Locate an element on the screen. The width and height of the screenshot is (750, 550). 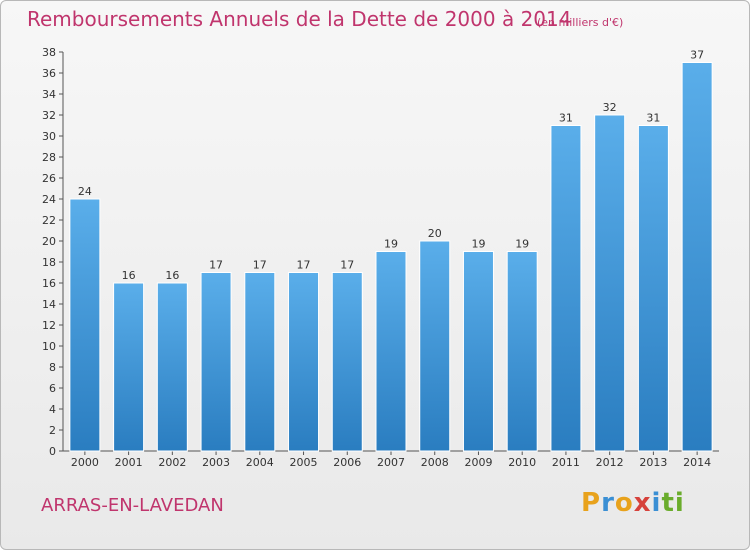
x-tick-label: 2009 is located at coordinates (478, 462).